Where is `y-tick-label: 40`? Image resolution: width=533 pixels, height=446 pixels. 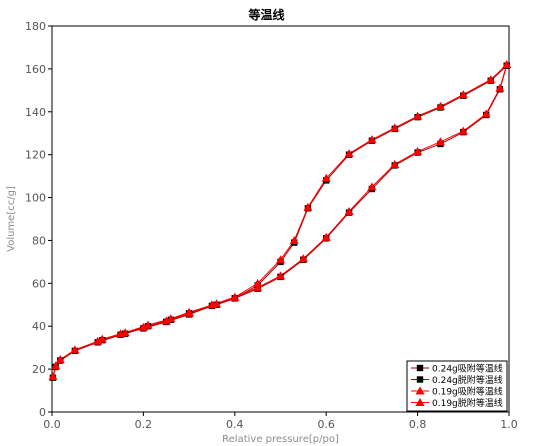 y-tick-label: 40 is located at coordinates (39, 326).